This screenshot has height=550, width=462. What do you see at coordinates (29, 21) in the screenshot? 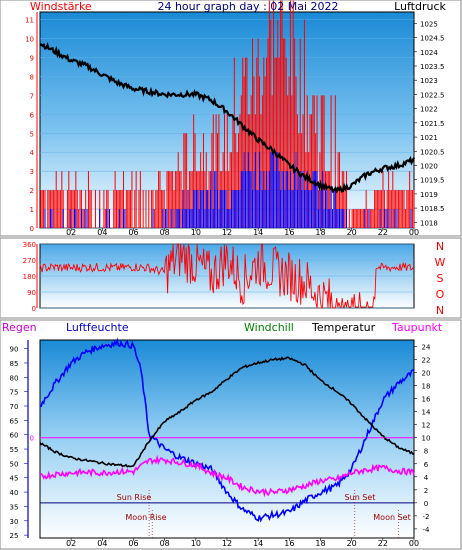
I see `y-left-tick-label: 11` at bounding box center [29, 21].